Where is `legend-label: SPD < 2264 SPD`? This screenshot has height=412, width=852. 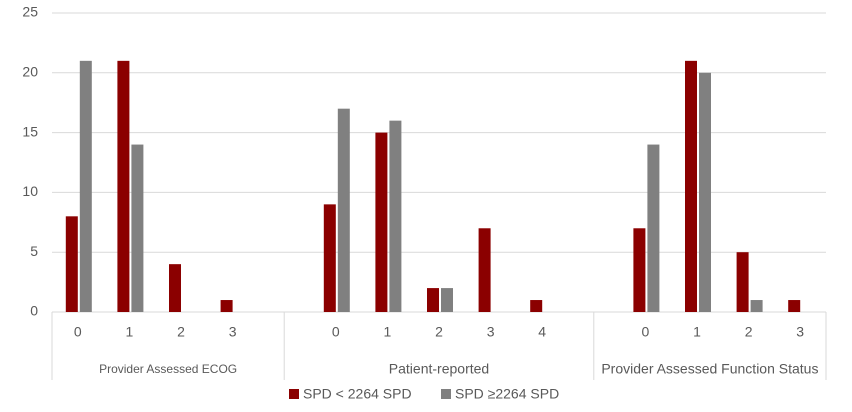
legend-label: SPD < 2264 SPD is located at coordinates (357, 394).